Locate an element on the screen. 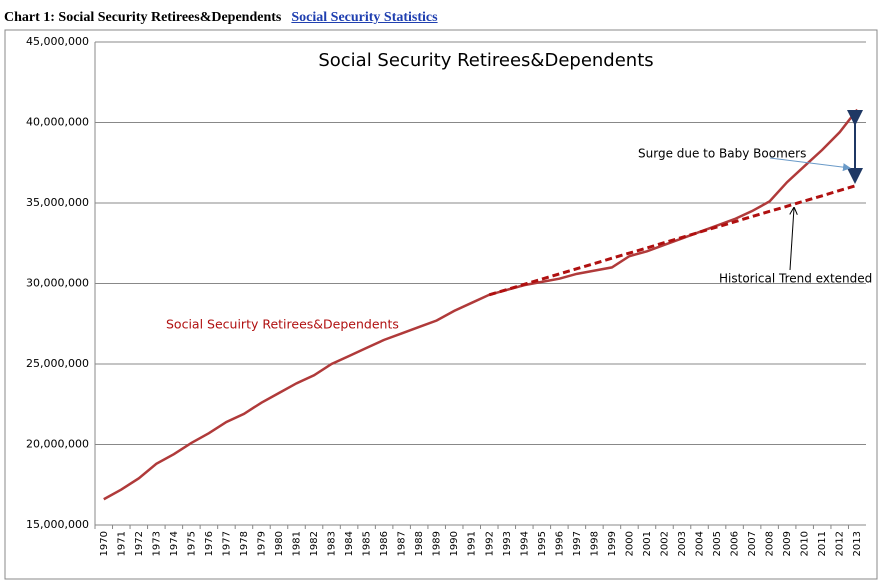  x-tick-label: 2009 is located at coordinates (787, 543).